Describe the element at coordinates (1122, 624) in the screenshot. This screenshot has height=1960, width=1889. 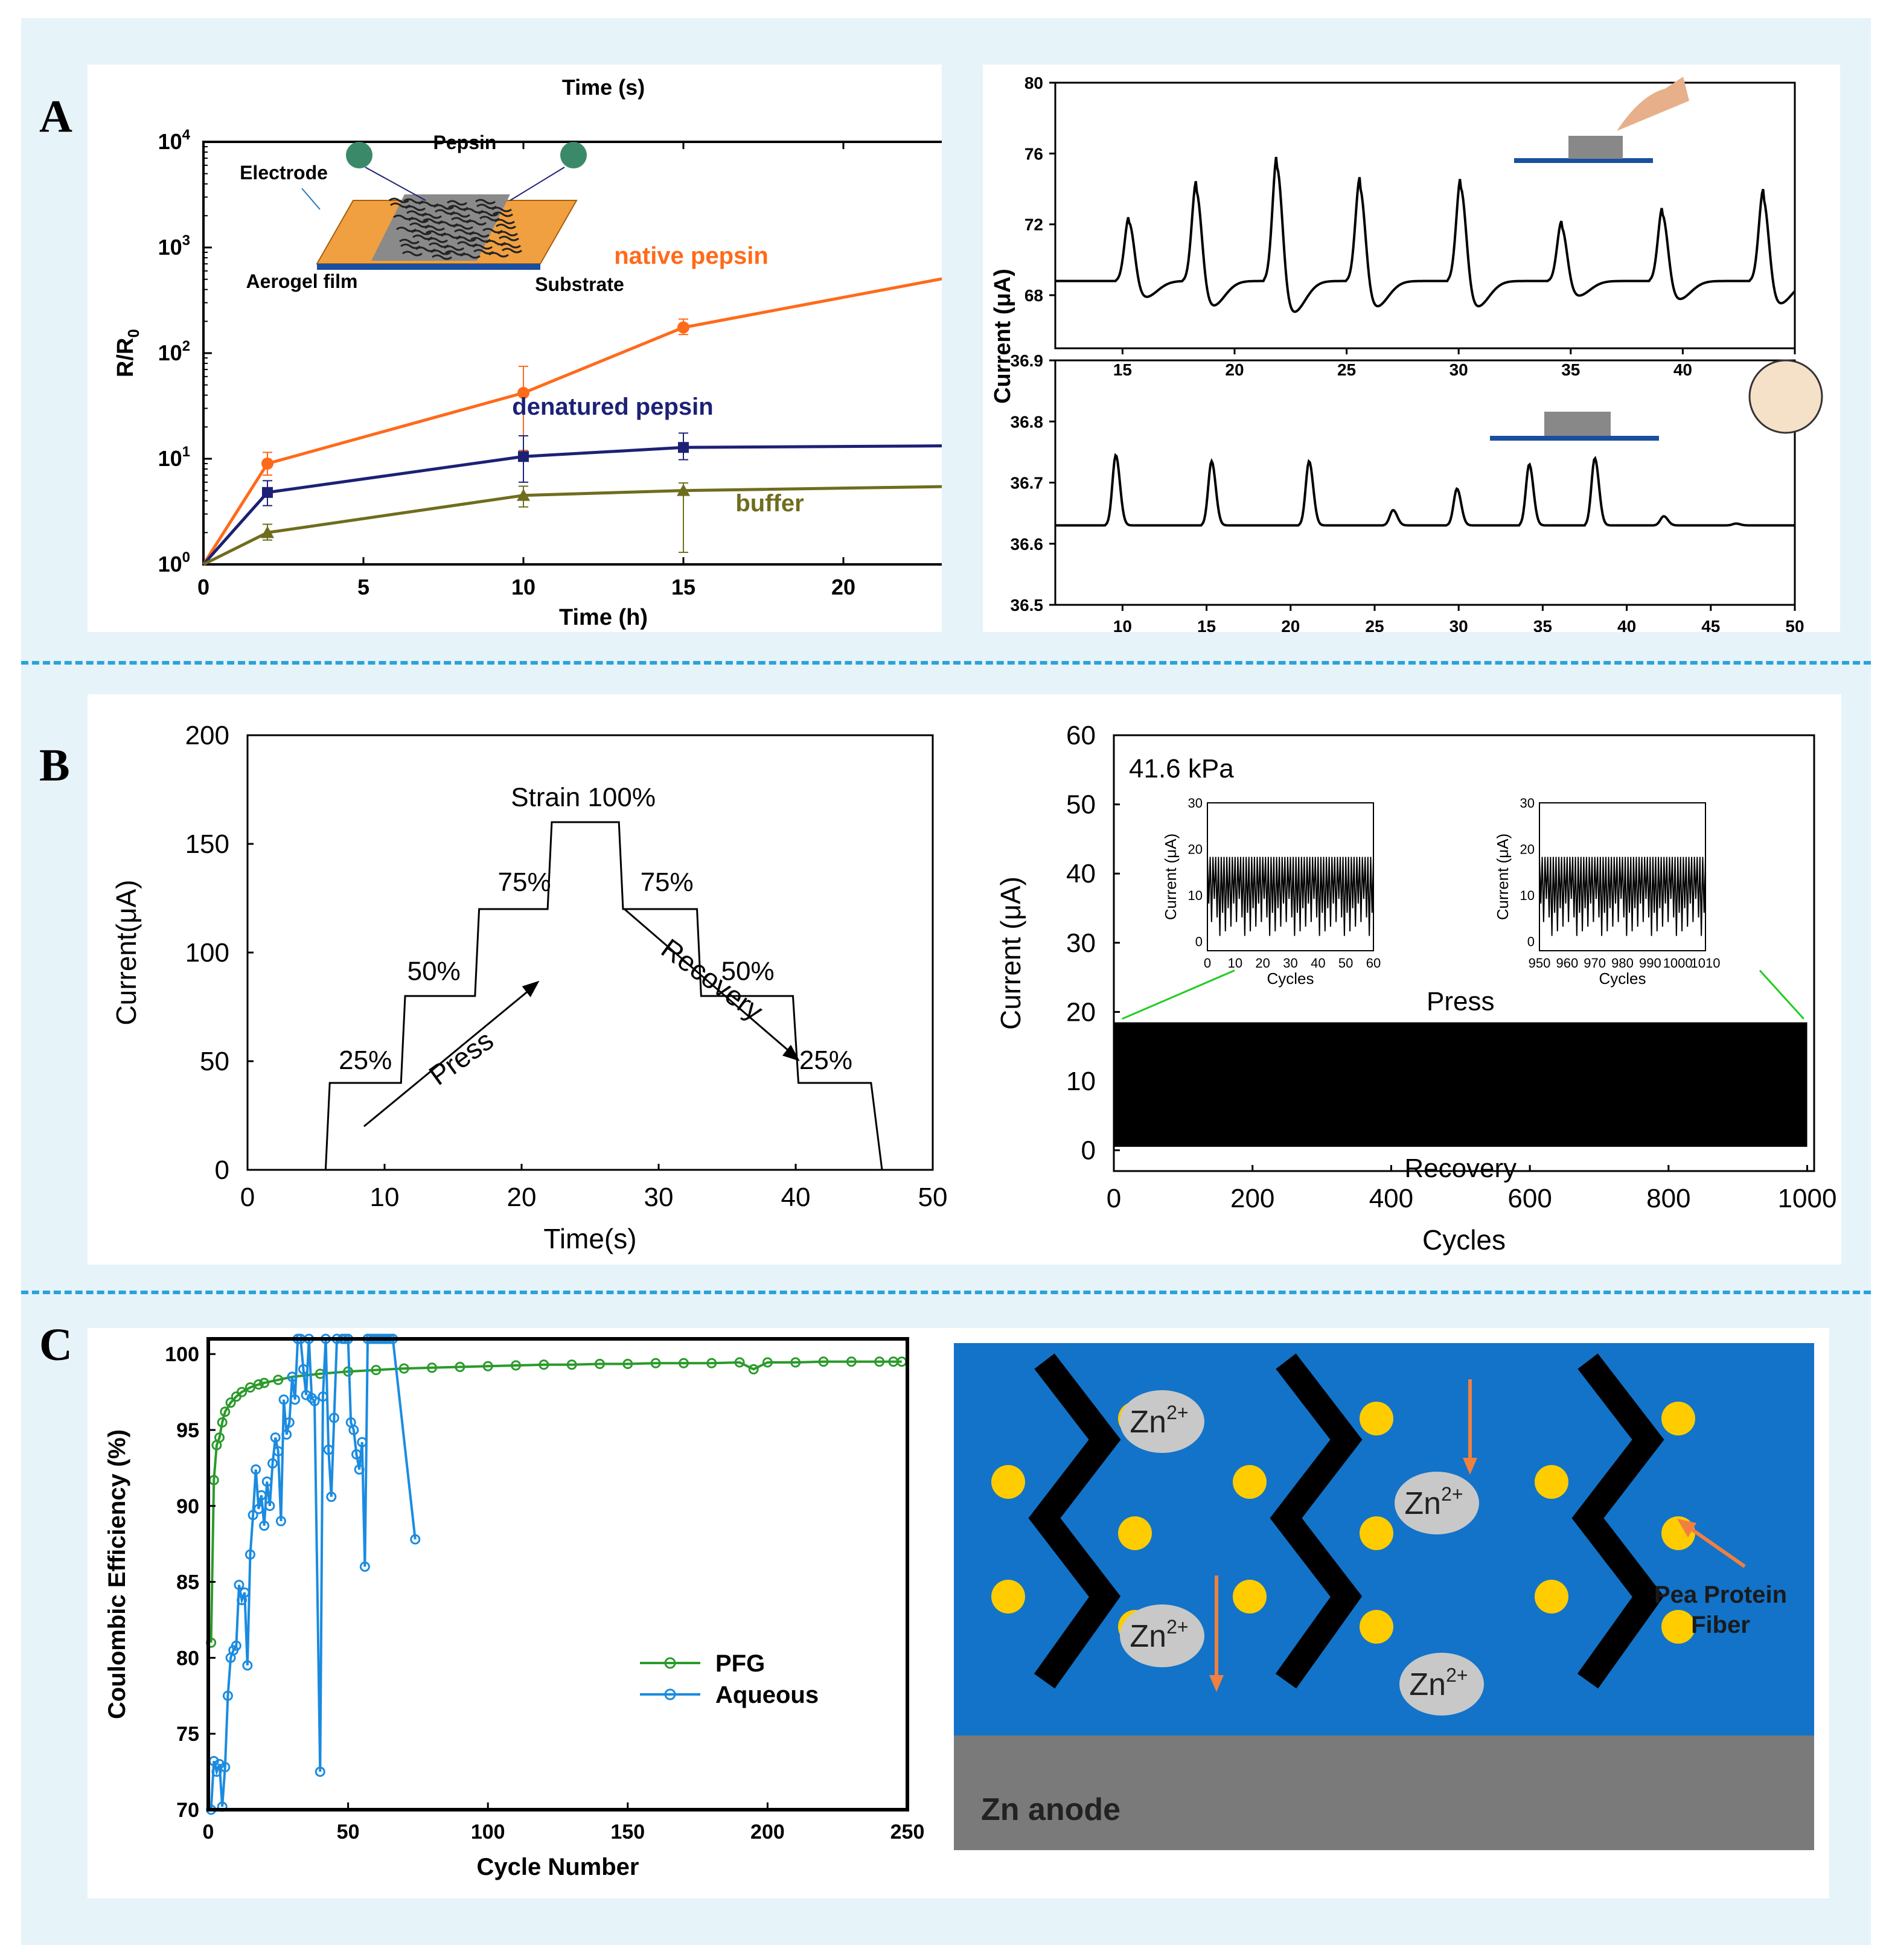
I see `x-tick-label: 10` at that location.